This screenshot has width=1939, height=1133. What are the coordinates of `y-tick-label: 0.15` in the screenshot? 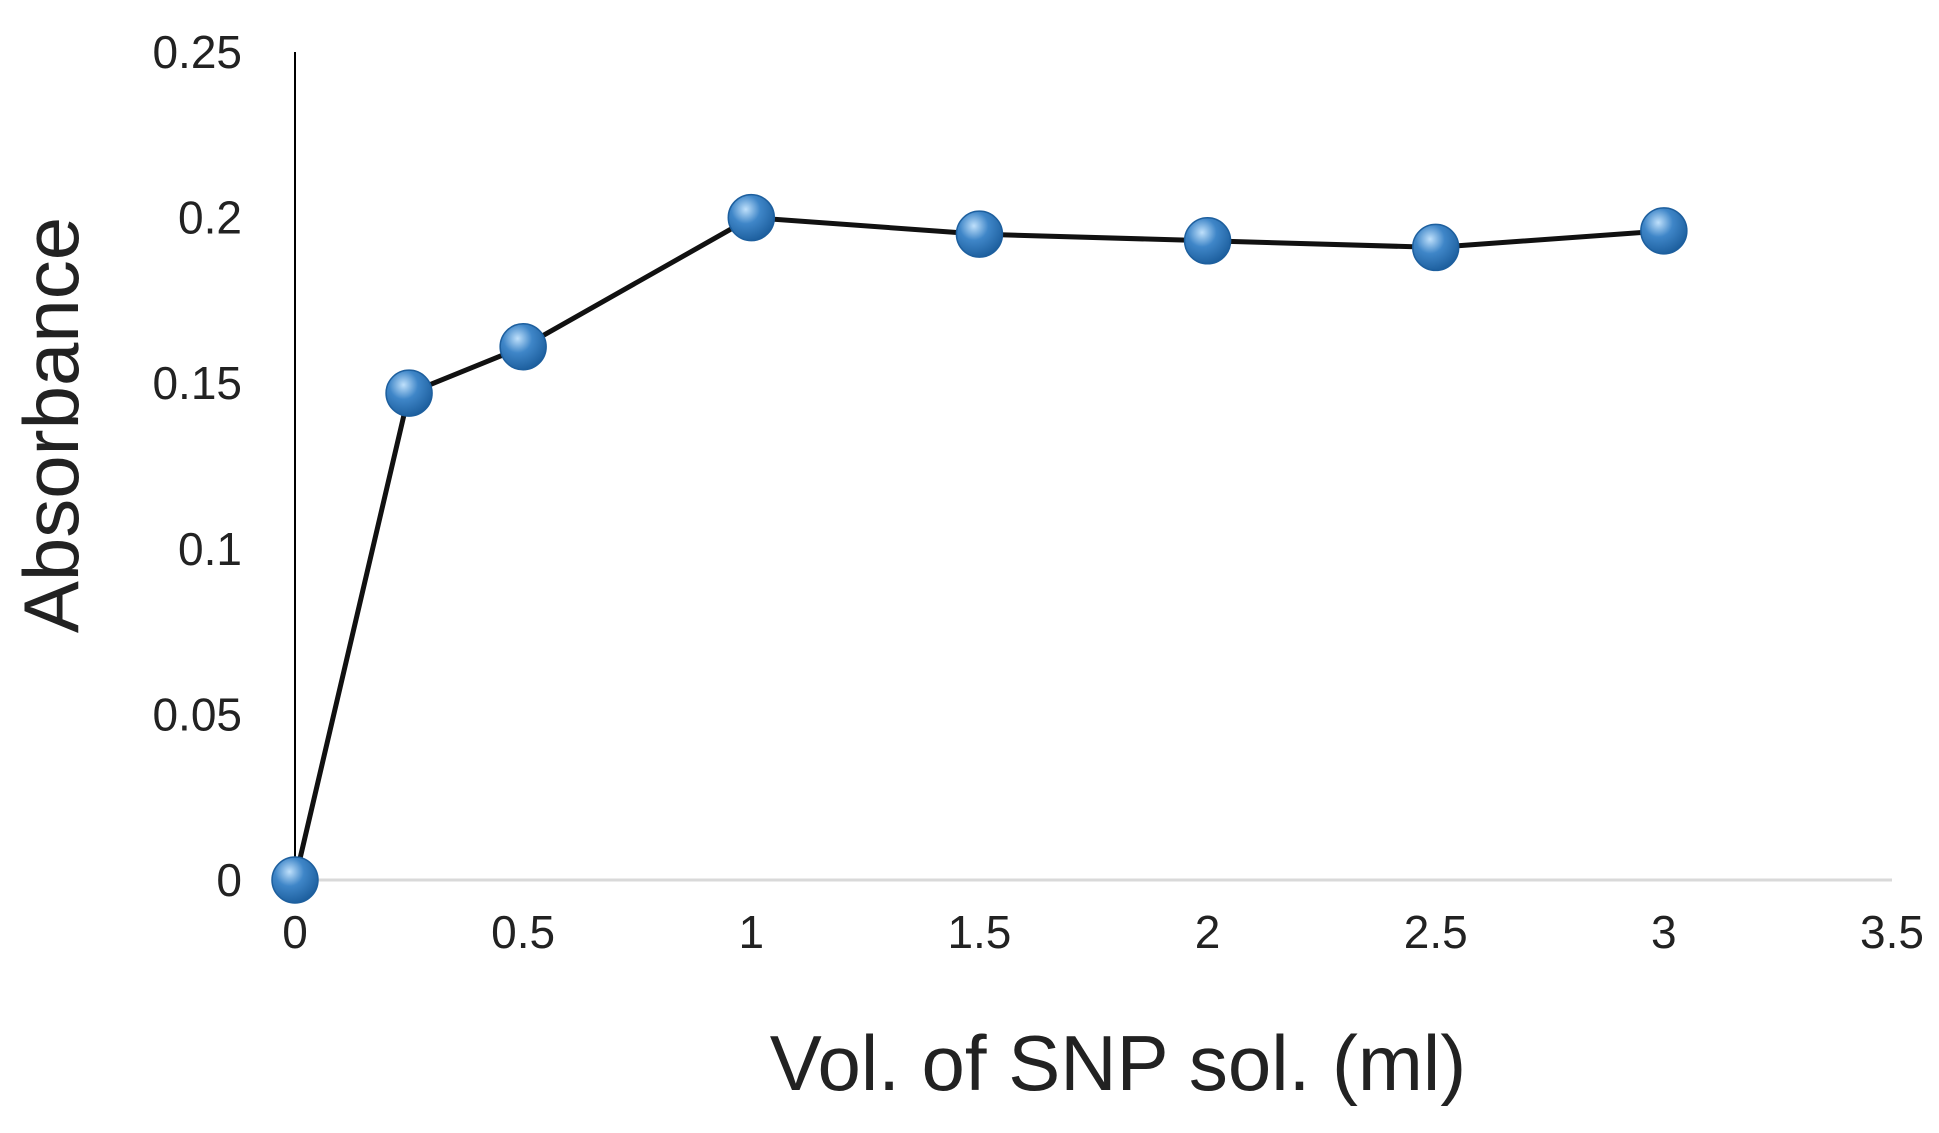 It's located at (197, 383).